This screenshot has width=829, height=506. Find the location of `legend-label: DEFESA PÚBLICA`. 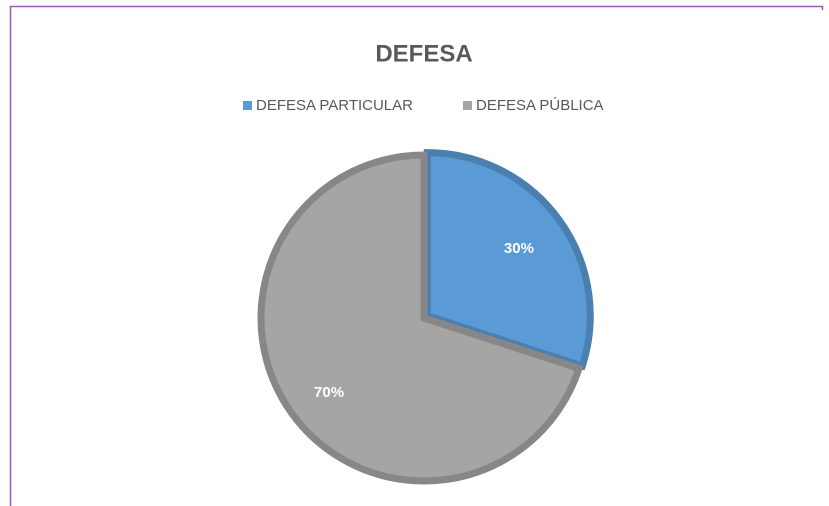

legend-label: DEFESA PÚBLICA is located at coordinates (540, 105).